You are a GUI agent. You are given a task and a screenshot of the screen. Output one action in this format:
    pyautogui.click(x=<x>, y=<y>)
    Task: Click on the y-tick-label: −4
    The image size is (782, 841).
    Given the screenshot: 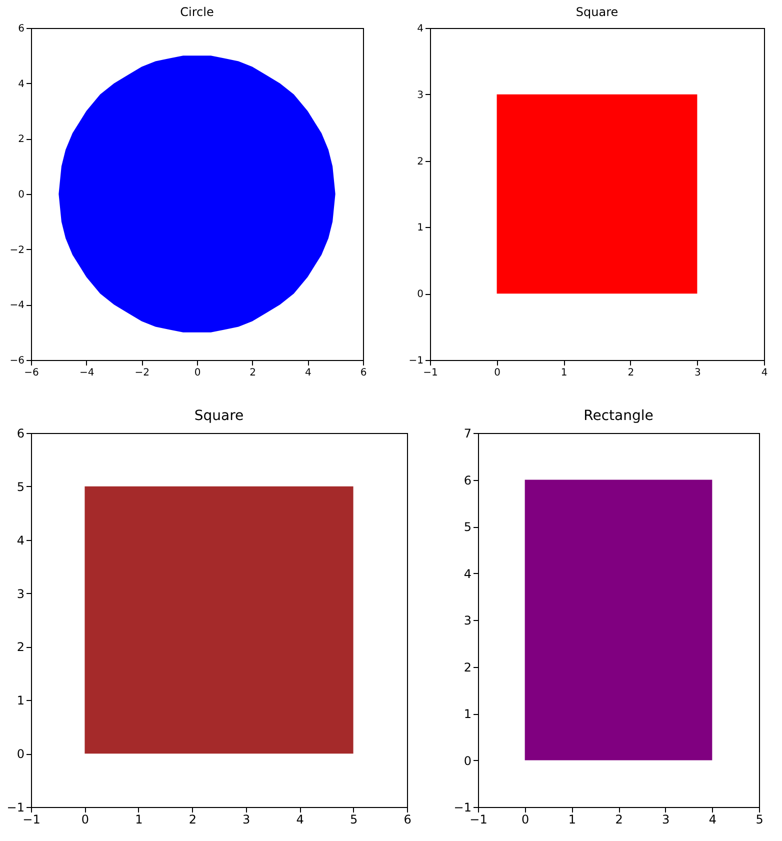 What is the action you would take?
    pyautogui.click(x=17, y=306)
    